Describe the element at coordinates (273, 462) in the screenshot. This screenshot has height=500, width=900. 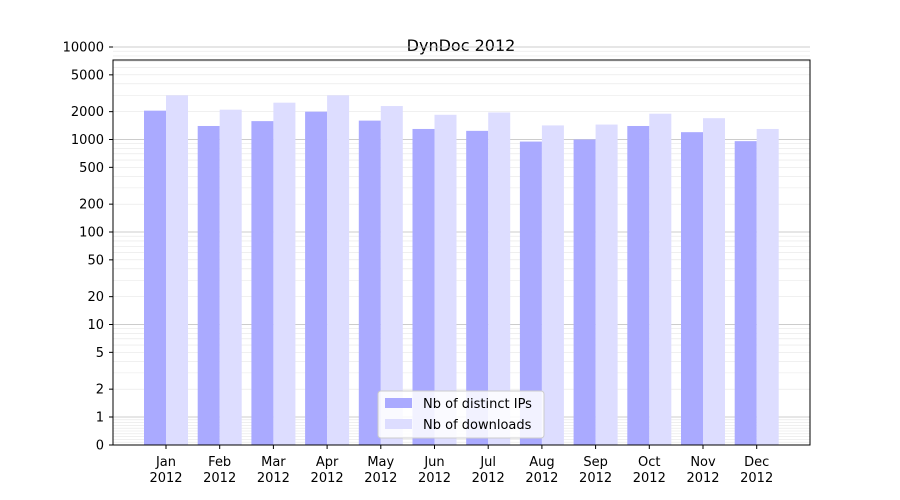
I see `x-tick-label-month: Mar` at that location.